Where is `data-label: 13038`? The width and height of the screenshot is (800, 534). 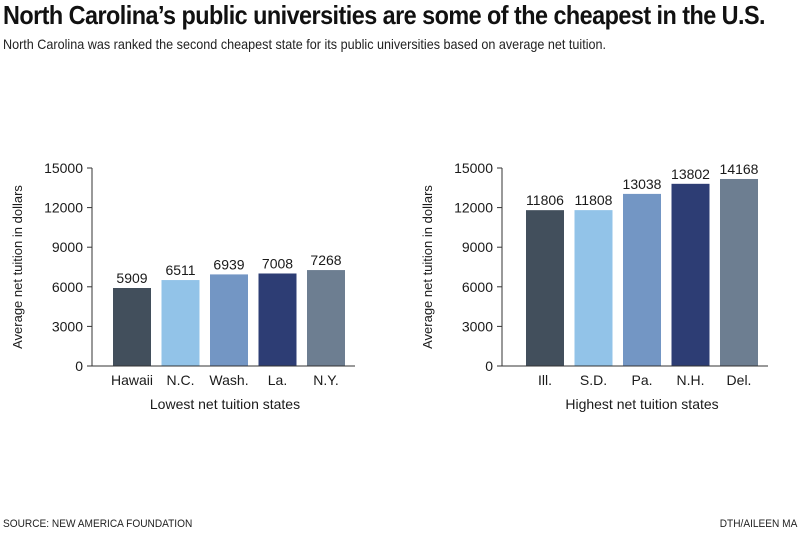 data-label: 13038 is located at coordinates (642, 184).